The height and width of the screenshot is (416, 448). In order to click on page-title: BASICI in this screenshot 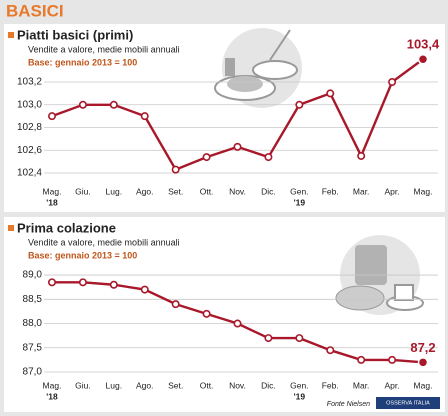, I will do `click(35, 10)`.